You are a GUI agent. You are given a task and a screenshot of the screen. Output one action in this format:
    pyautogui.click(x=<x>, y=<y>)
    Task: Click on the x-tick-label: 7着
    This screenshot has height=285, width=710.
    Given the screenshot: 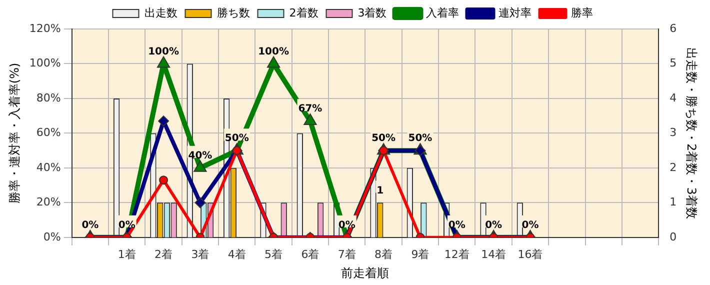 What is the action you would take?
    pyautogui.click(x=347, y=254)
    